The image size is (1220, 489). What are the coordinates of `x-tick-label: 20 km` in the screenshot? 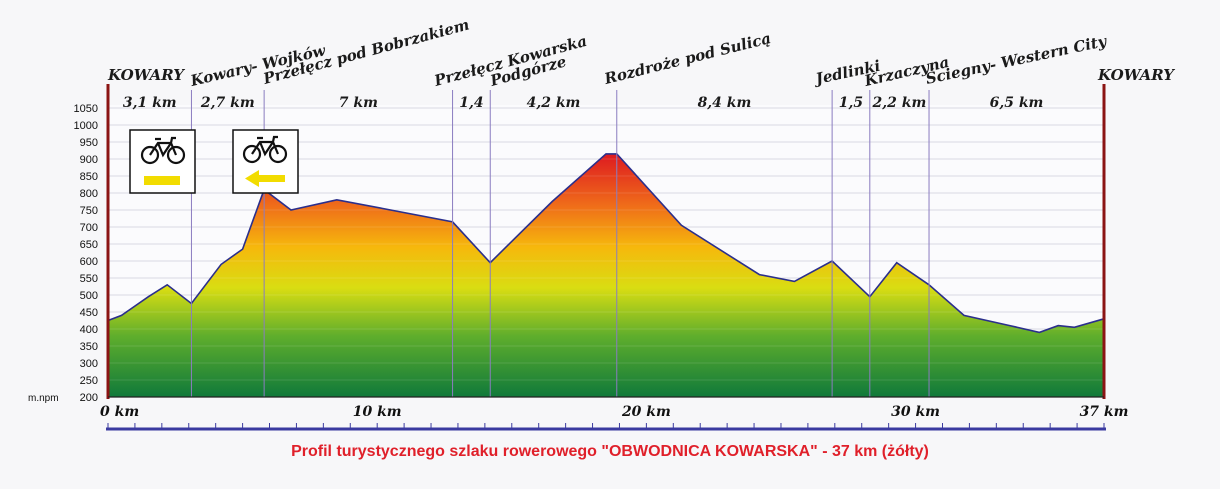 It's located at (646, 412).